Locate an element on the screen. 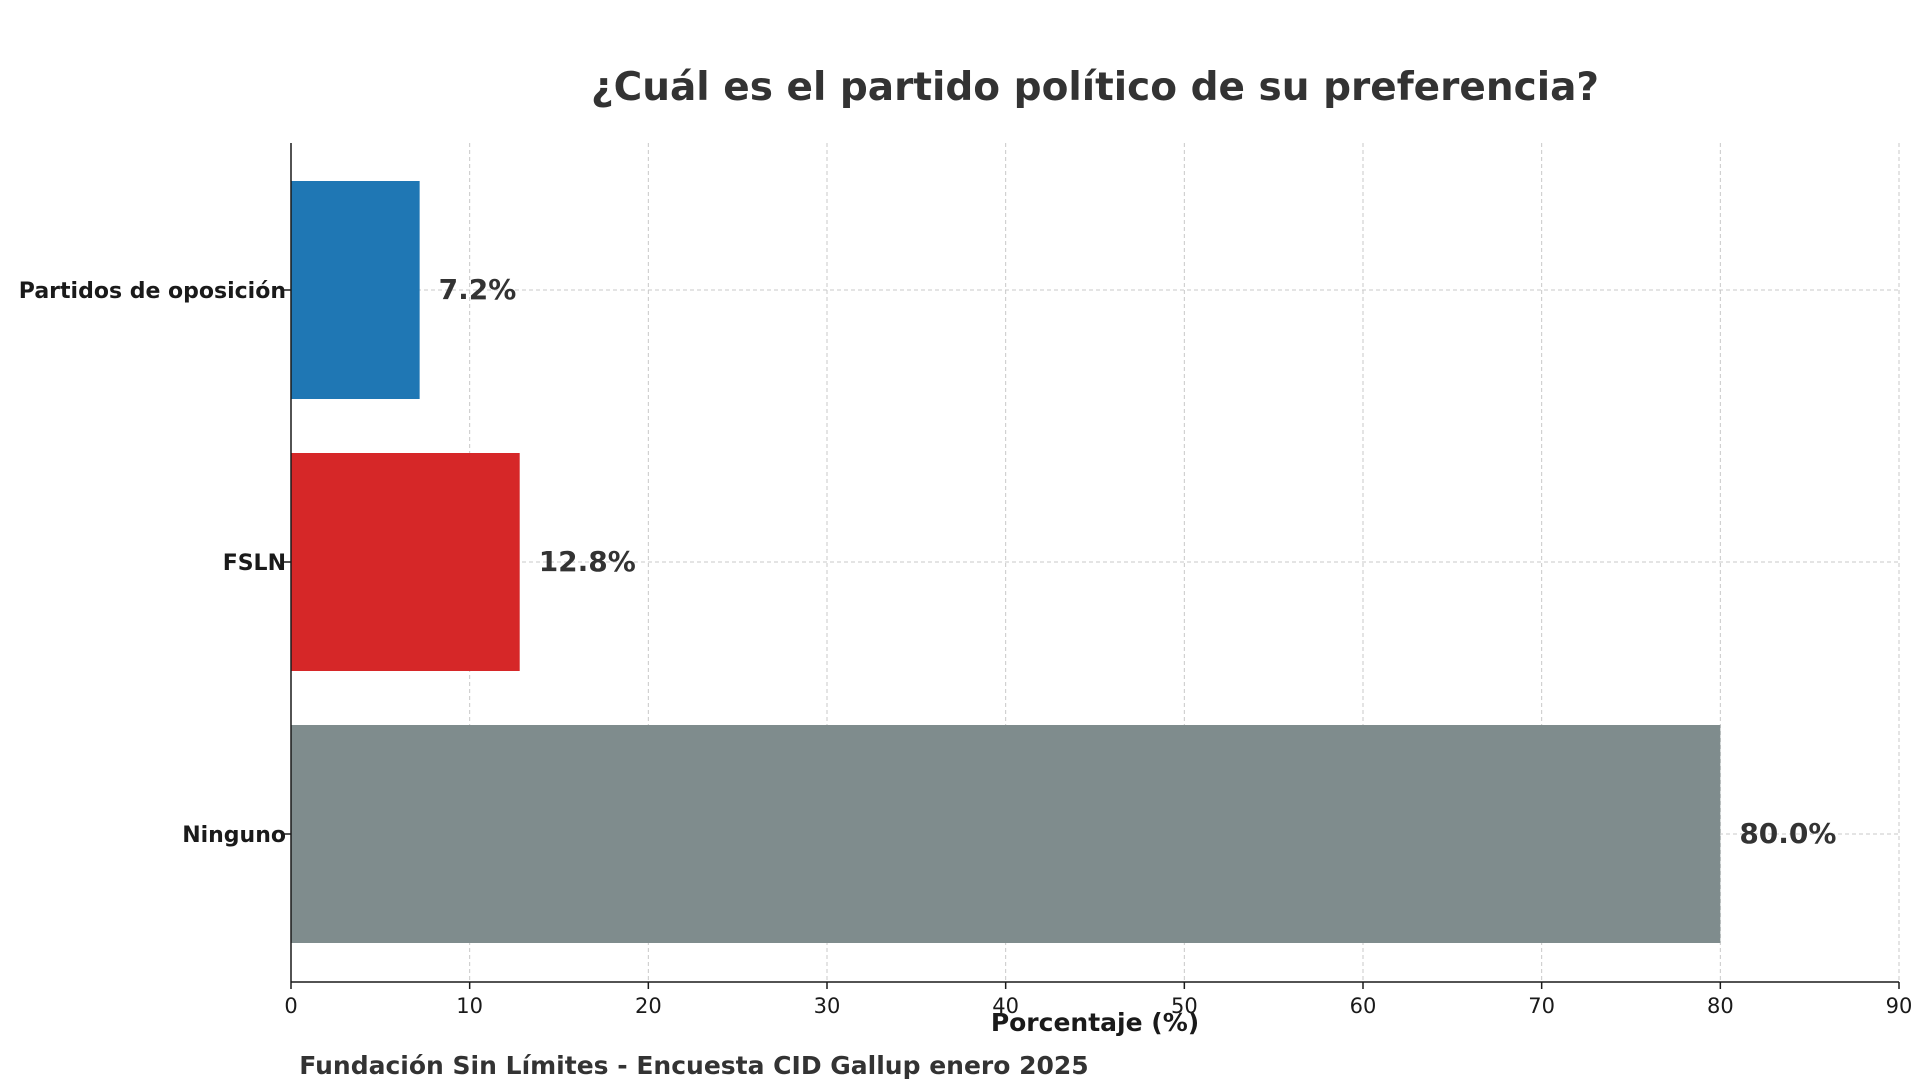 The image size is (1920, 1080). x-axis-label: Porcentaje (%) is located at coordinates (1095, 1022).